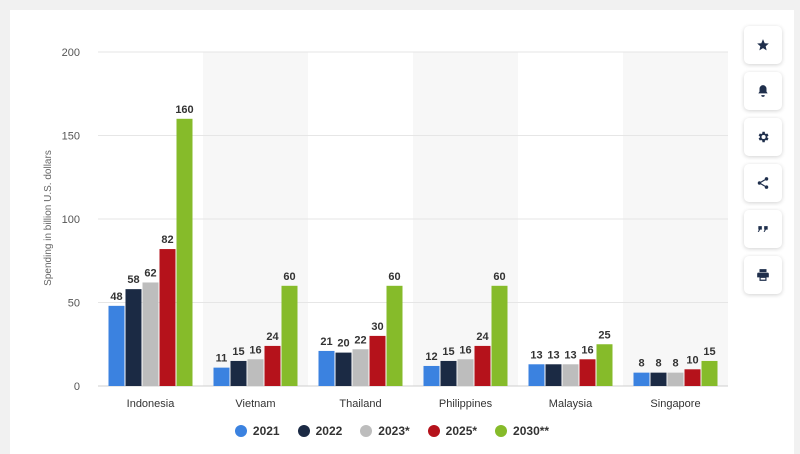 The image size is (800, 454). I want to click on y-tick-label: 50, so click(74, 304).